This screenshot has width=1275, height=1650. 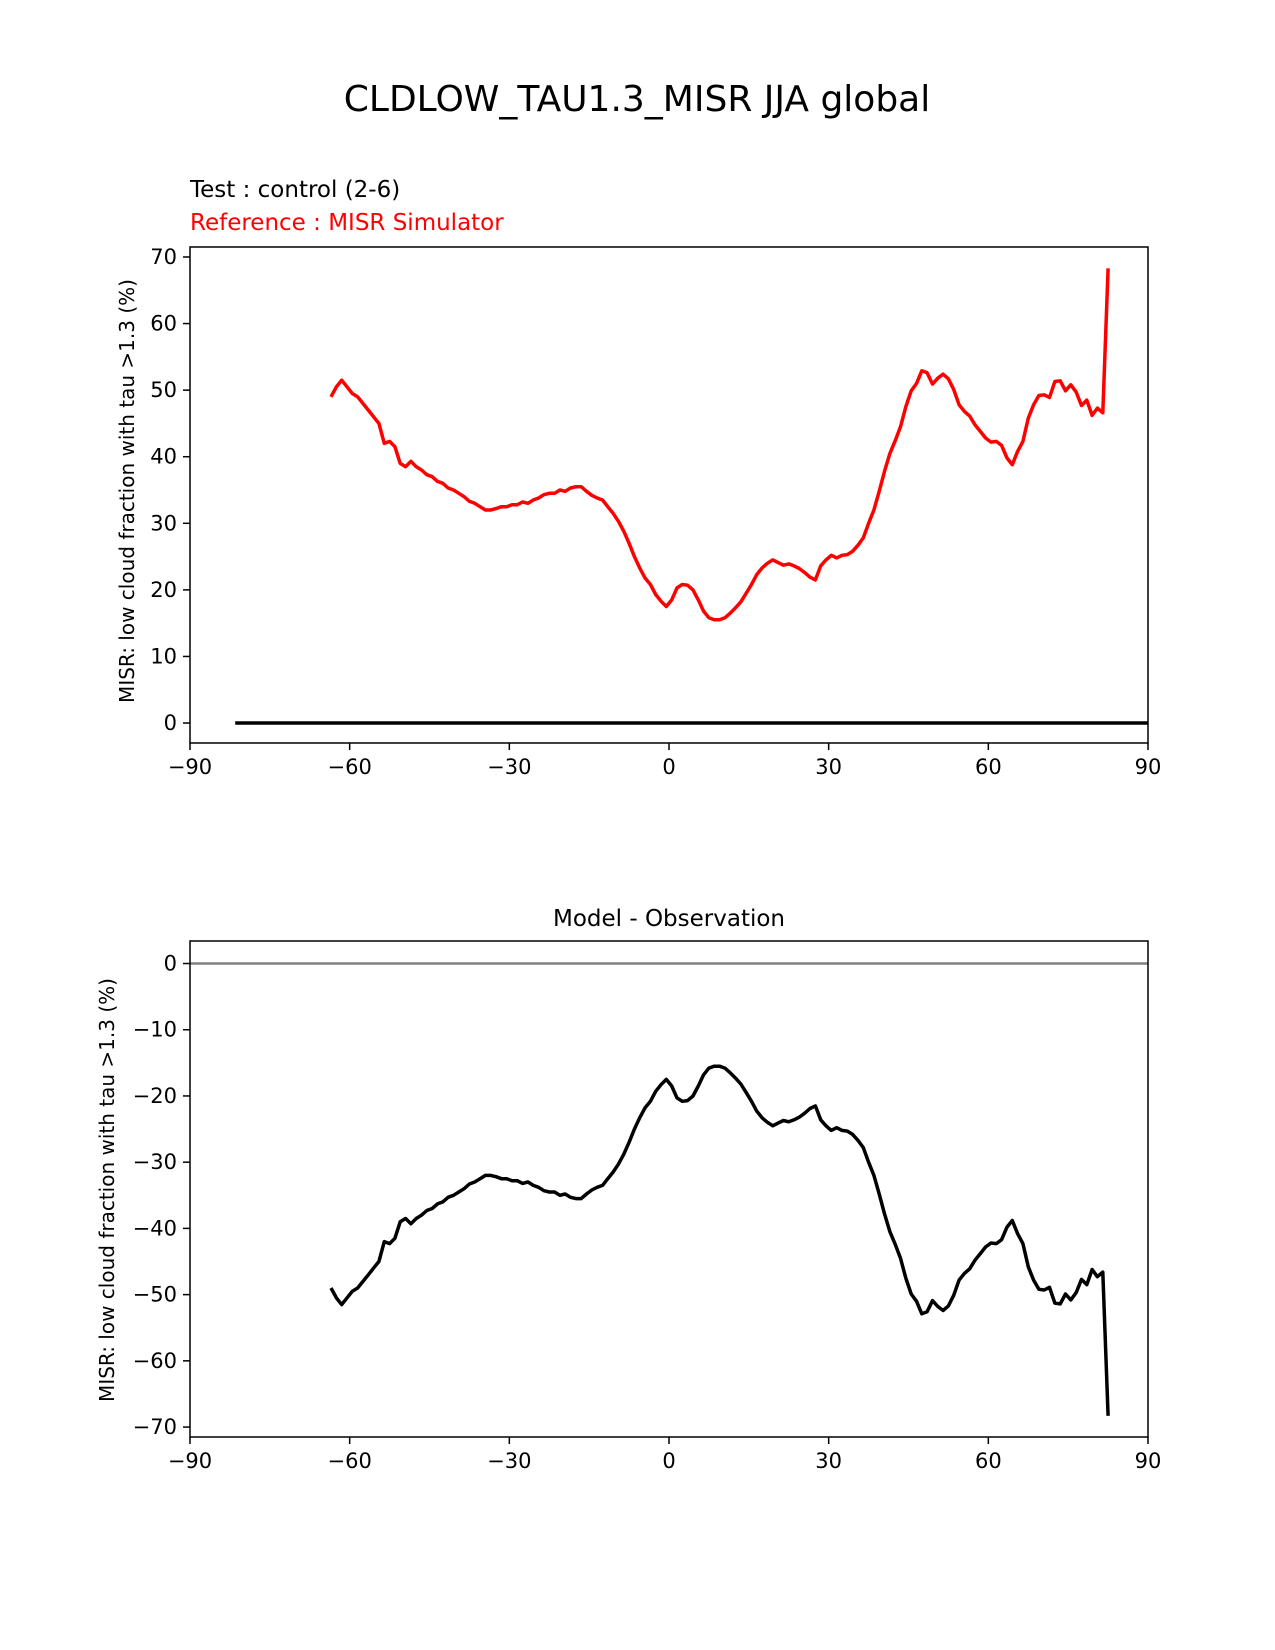 What do you see at coordinates (155, 1228) in the screenshot?
I see `bottom-y-tick-label: −40` at bounding box center [155, 1228].